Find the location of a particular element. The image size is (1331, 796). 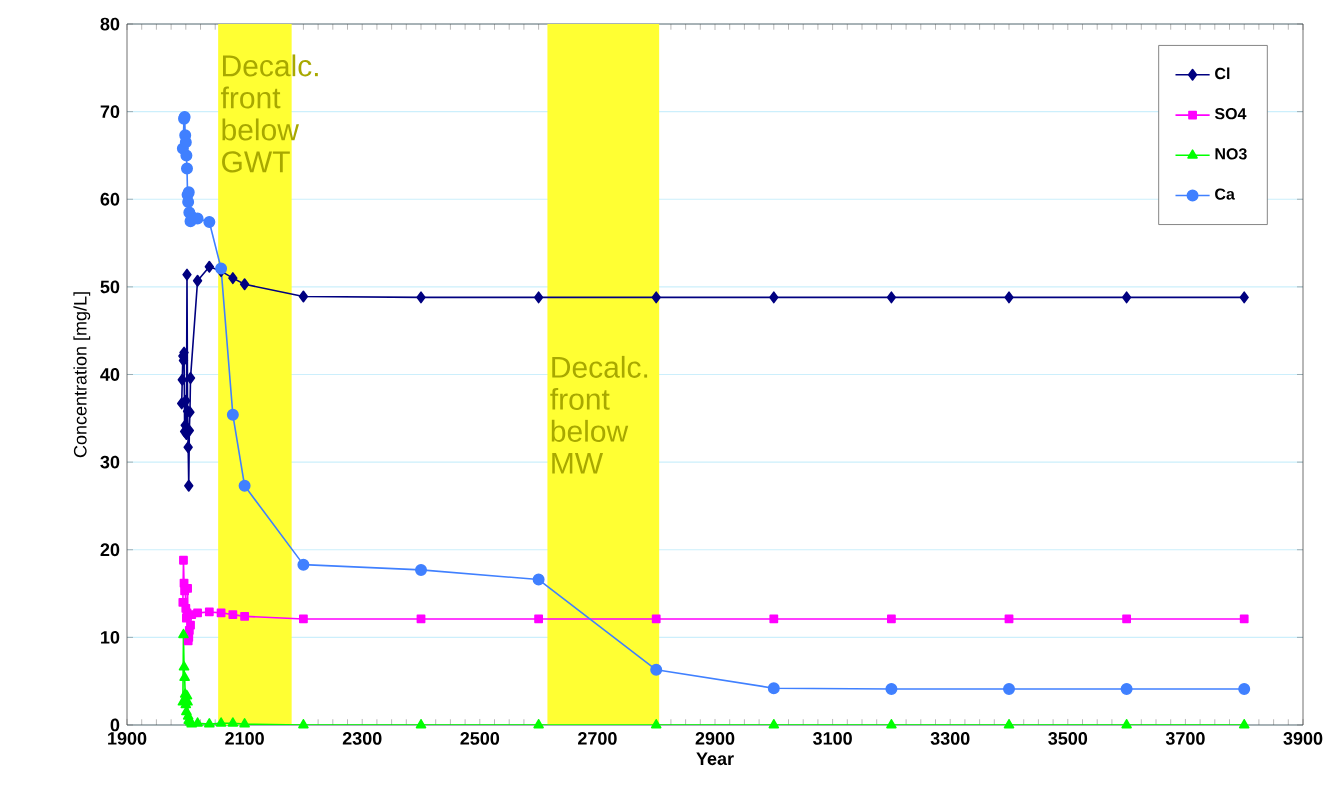

x-tick-label: 2300 is located at coordinates (362, 738).